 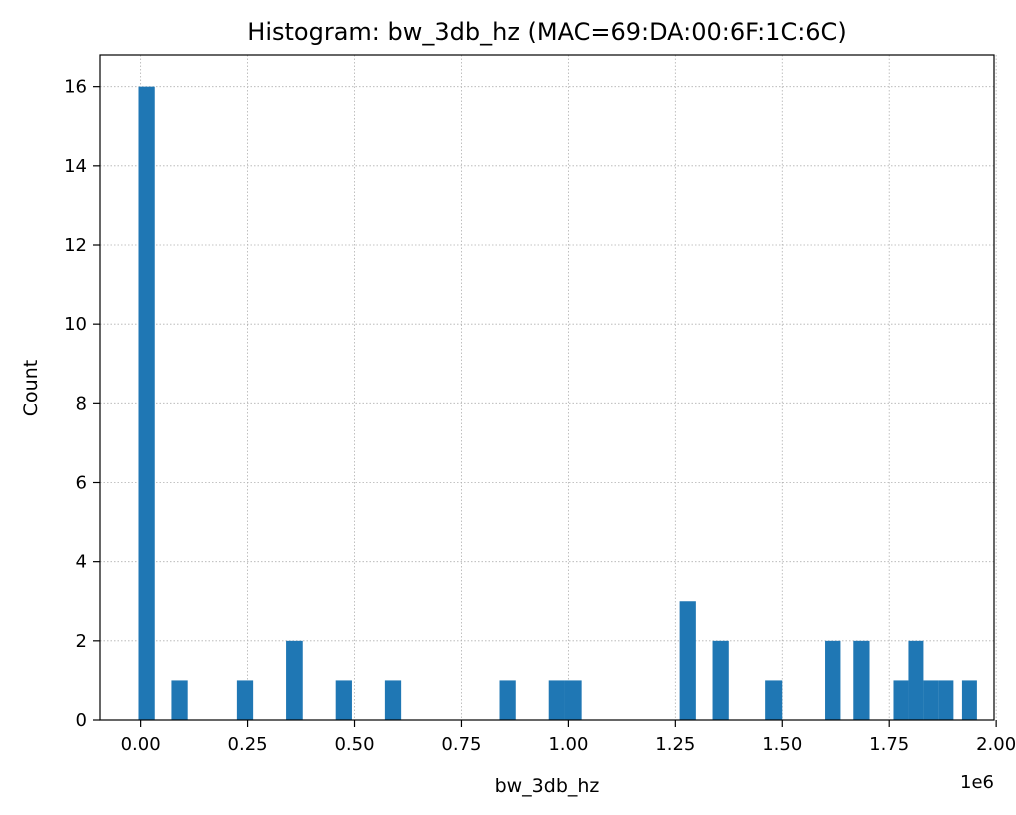 What do you see at coordinates (568, 744) in the screenshot?
I see `x-tick-label: 1.00` at bounding box center [568, 744].